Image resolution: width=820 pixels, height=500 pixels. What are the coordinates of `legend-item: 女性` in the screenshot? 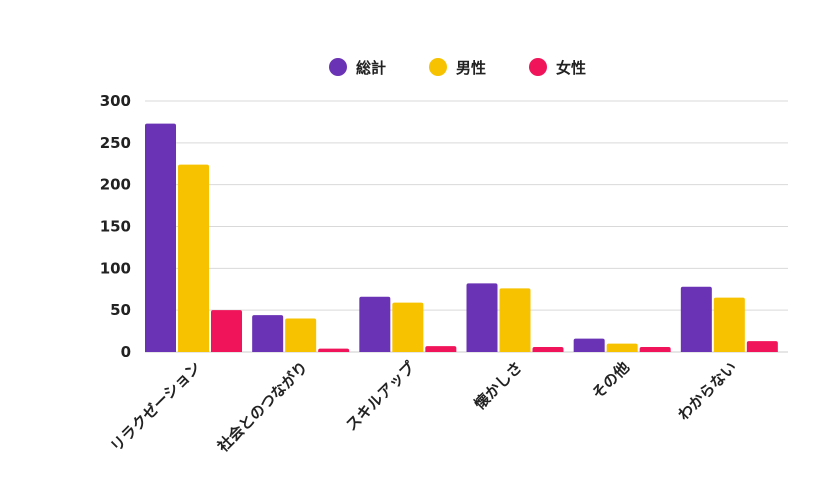 It's located at (557, 67).